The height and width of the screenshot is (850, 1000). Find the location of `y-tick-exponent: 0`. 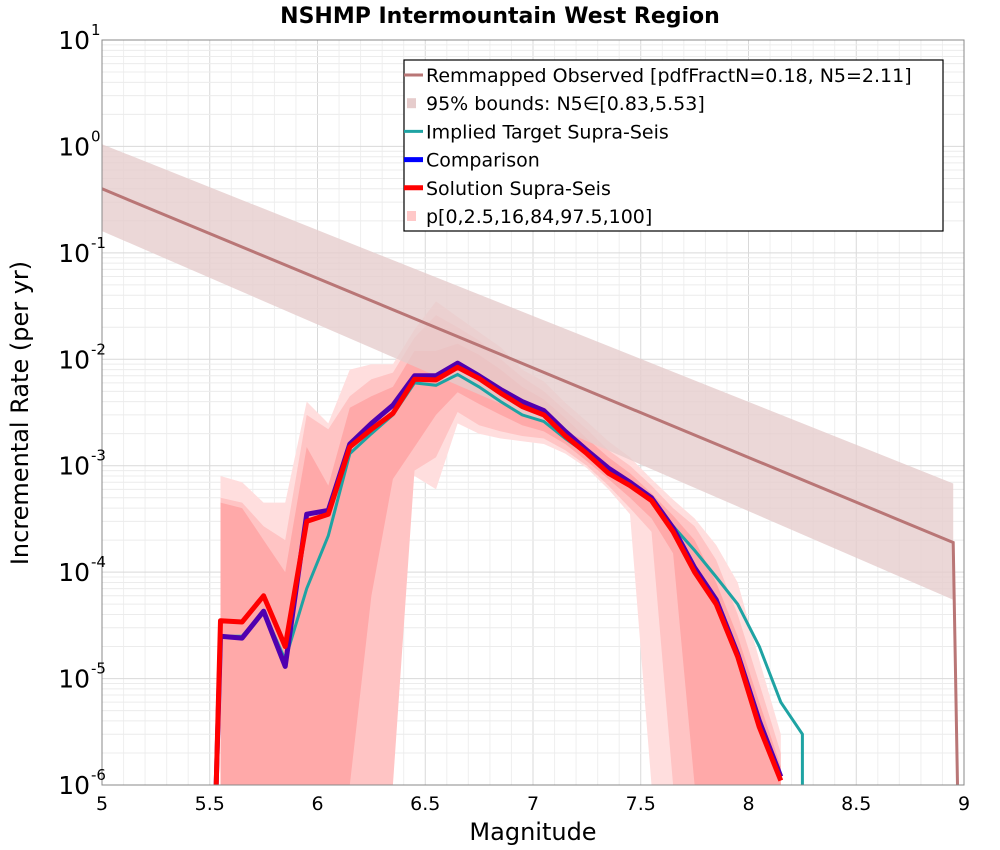

y-tick-exponent: 0 is located at coordinates (96, 136).